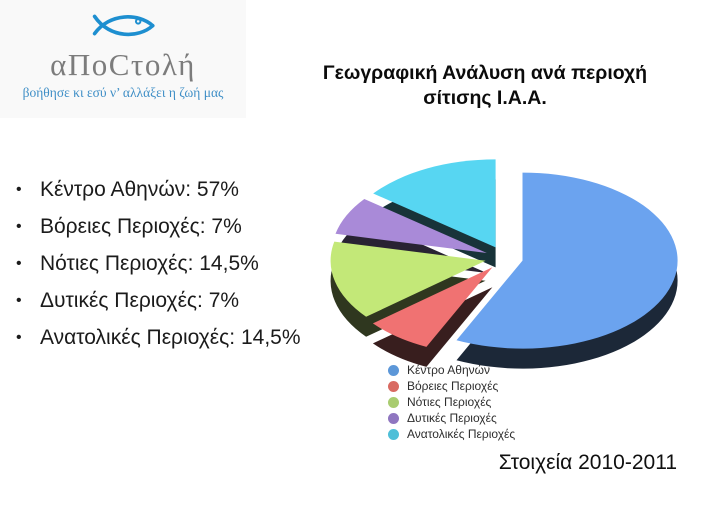  What do you see at coordinates (138, 21) in the screenshot?
I see `fish-eye` at bounding box center [138, 21].